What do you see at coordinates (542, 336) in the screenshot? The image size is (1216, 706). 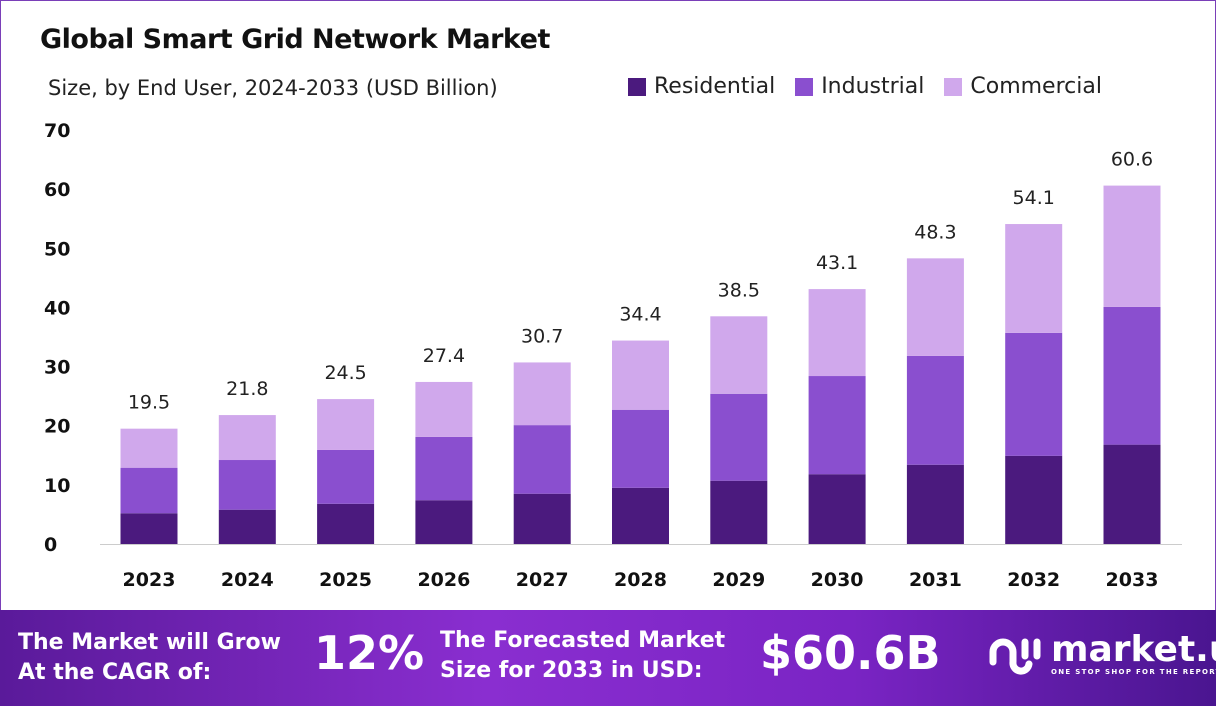 I see `data-label-2027: 30.7` at bounding box center [542, 336].